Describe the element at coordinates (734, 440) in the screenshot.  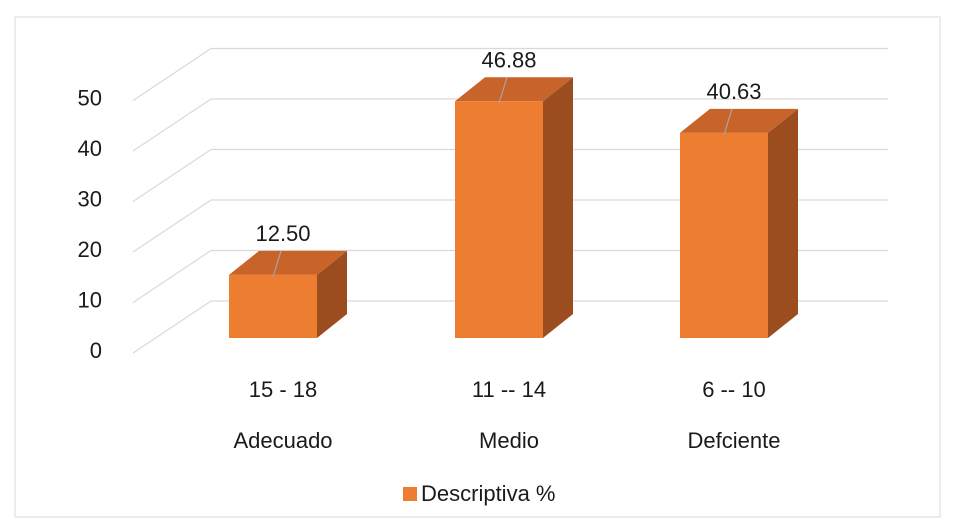
I see `x-tick-label: Defciente` at that location.